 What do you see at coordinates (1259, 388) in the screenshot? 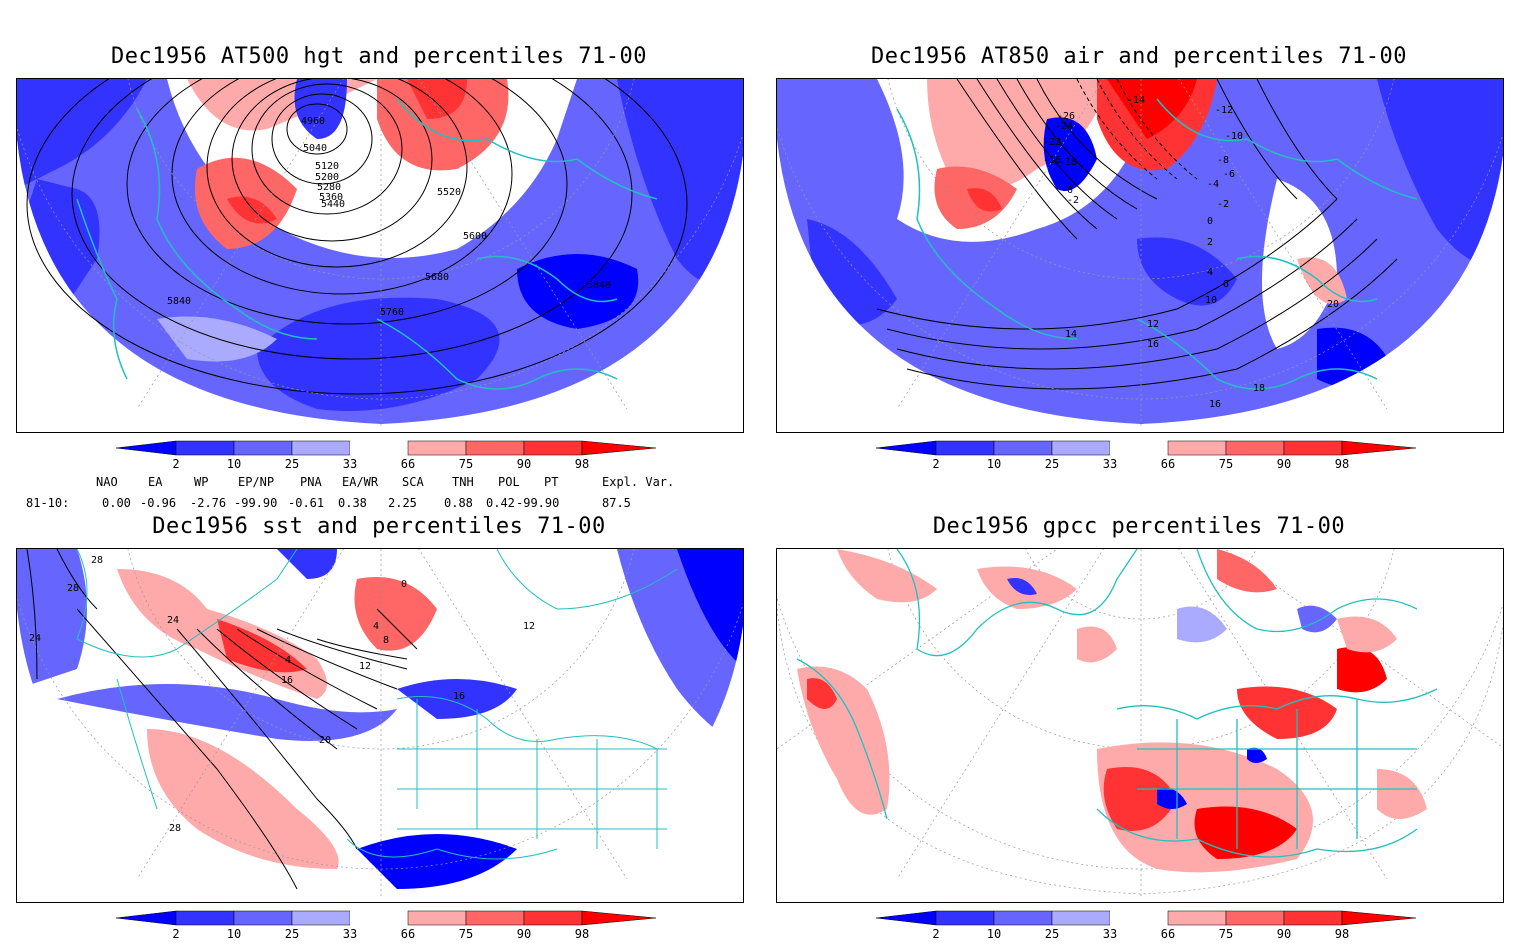
I see `contour-label: 18` at bounding box center [1259, 388].